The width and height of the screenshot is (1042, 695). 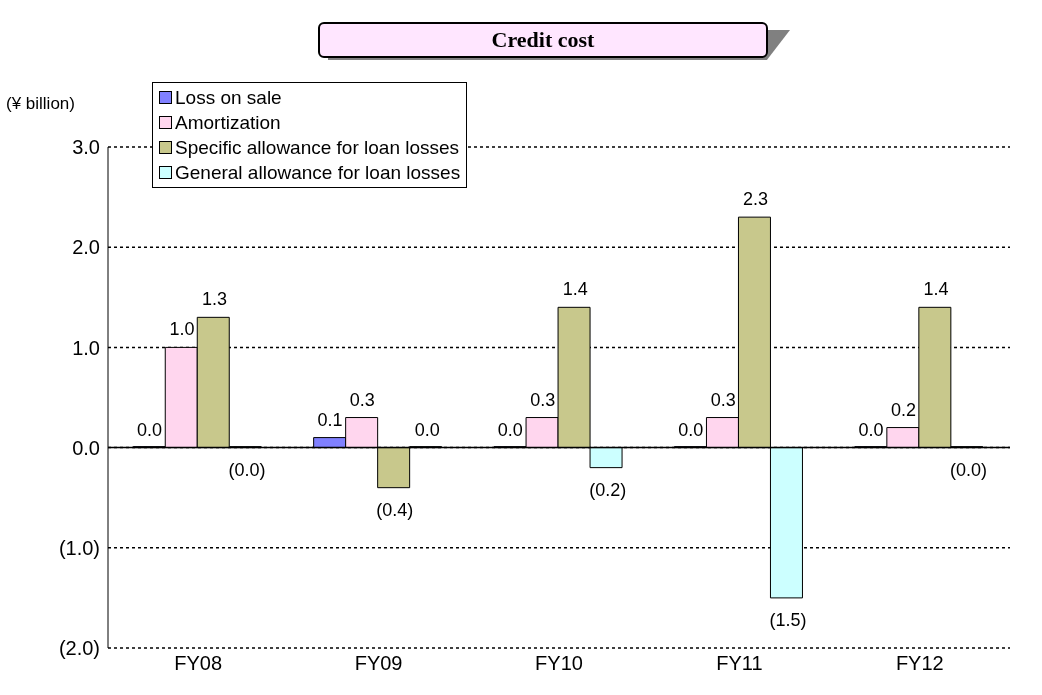 What do you see at coordinates (79, 547) in the screenshot?
I see `y-tick-label: (1.0)` at bounding box center [79, 547].